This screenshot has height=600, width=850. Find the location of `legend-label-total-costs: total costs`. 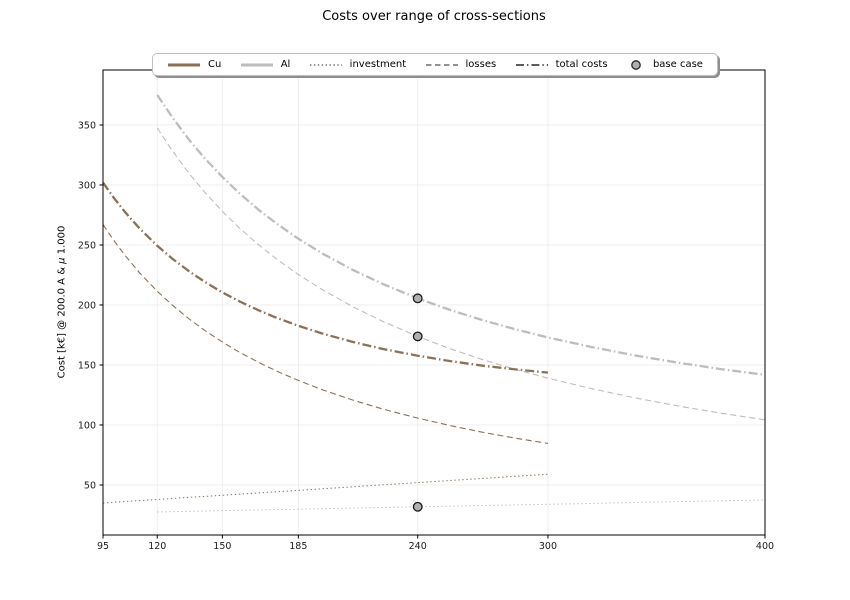

legend-label-total-costs: total costs is located at coordinates (581, 64).